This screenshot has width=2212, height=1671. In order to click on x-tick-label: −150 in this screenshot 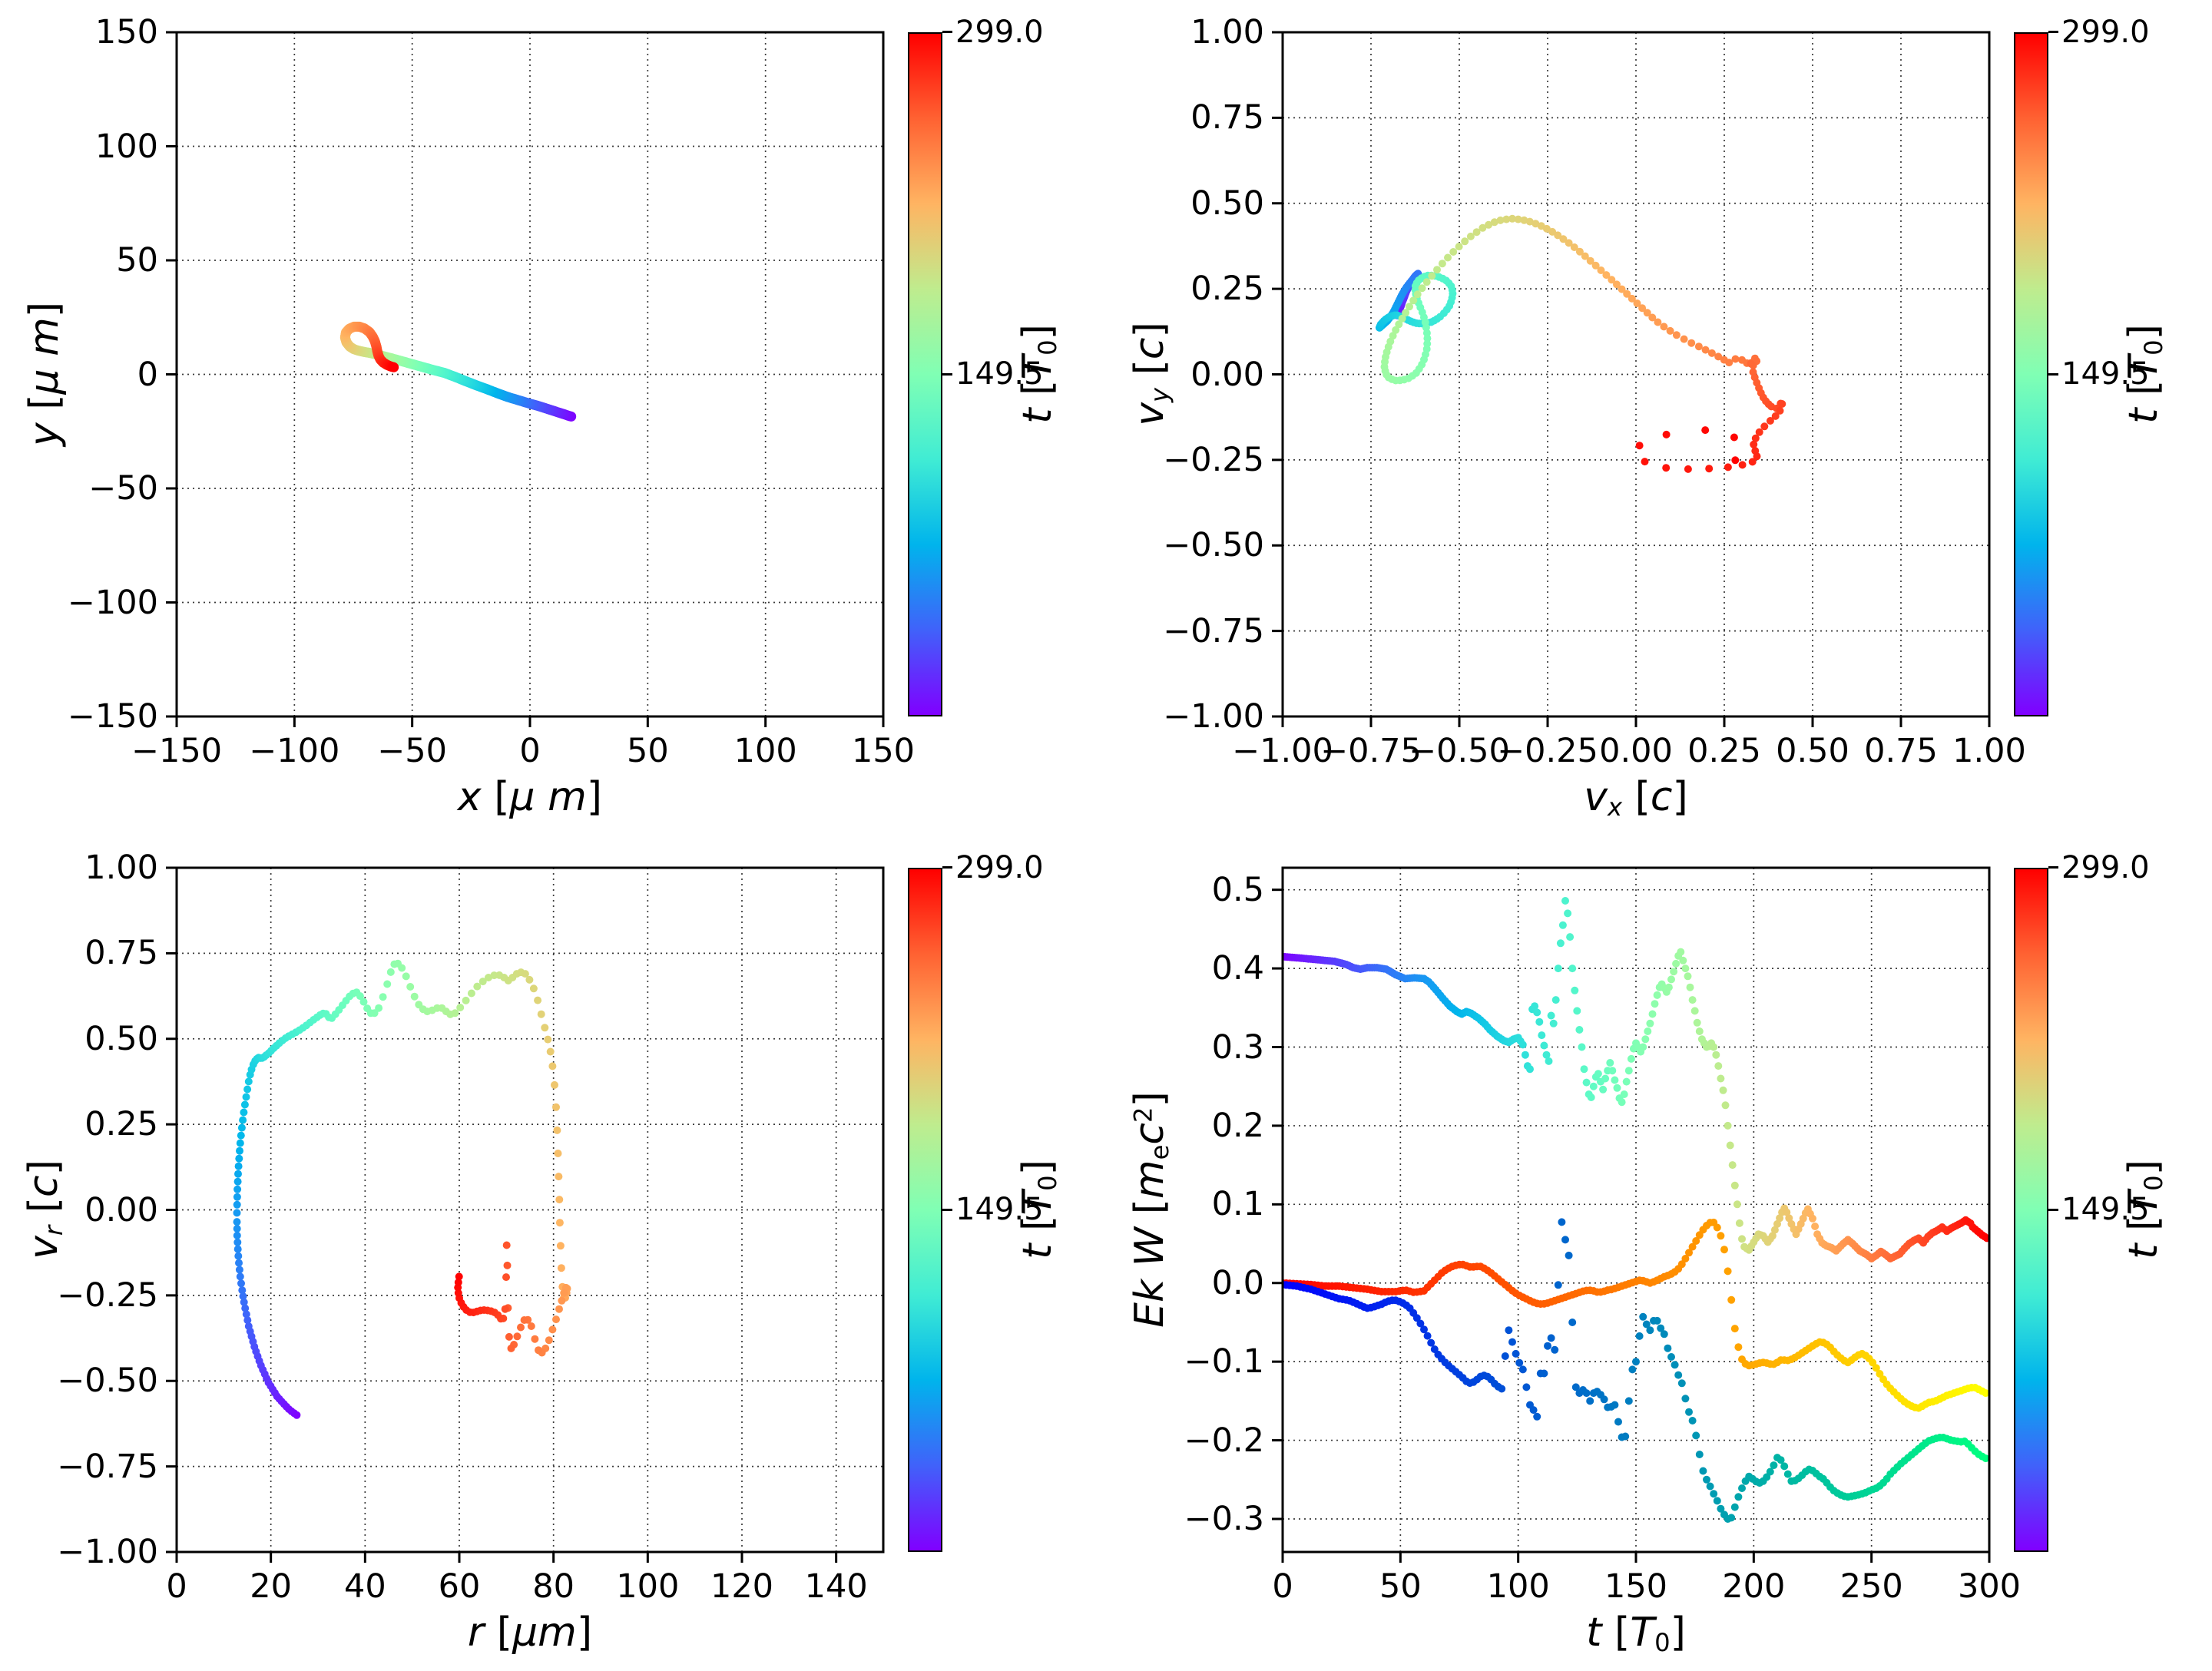, I will do `click(177, 751)`.